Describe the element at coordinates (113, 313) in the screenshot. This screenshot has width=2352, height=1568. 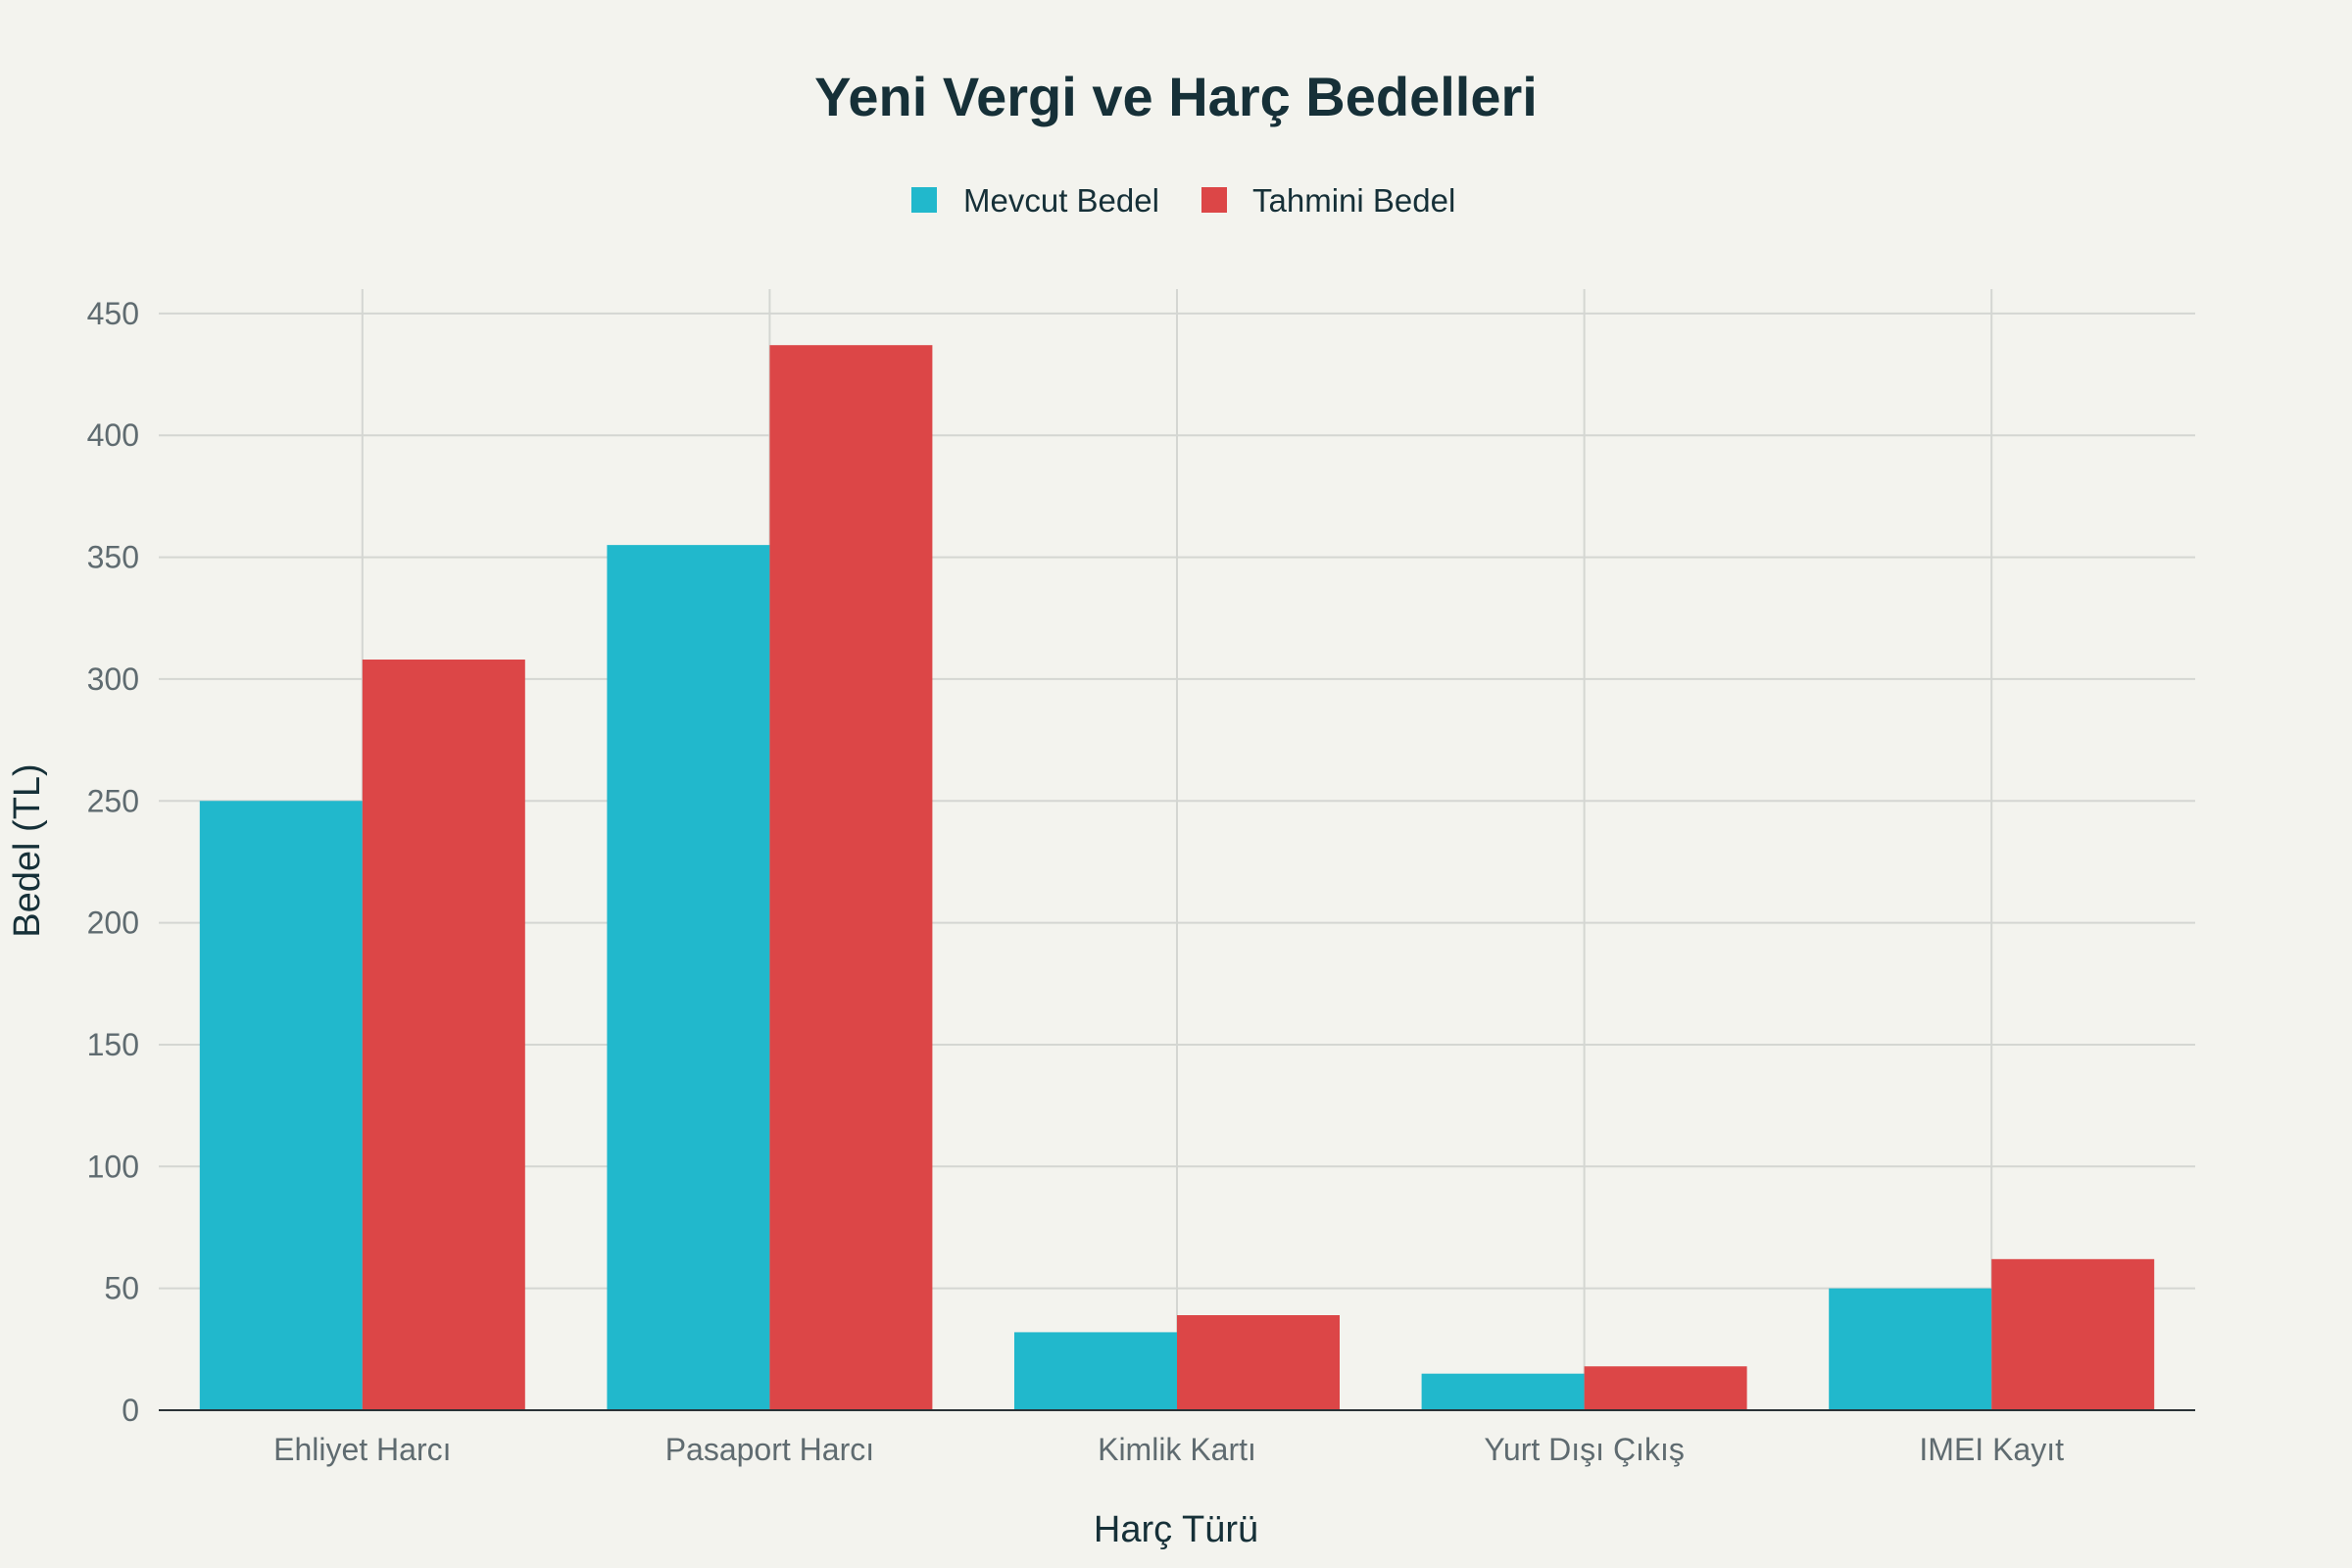
I see `y-tick-label: 450` at that location.